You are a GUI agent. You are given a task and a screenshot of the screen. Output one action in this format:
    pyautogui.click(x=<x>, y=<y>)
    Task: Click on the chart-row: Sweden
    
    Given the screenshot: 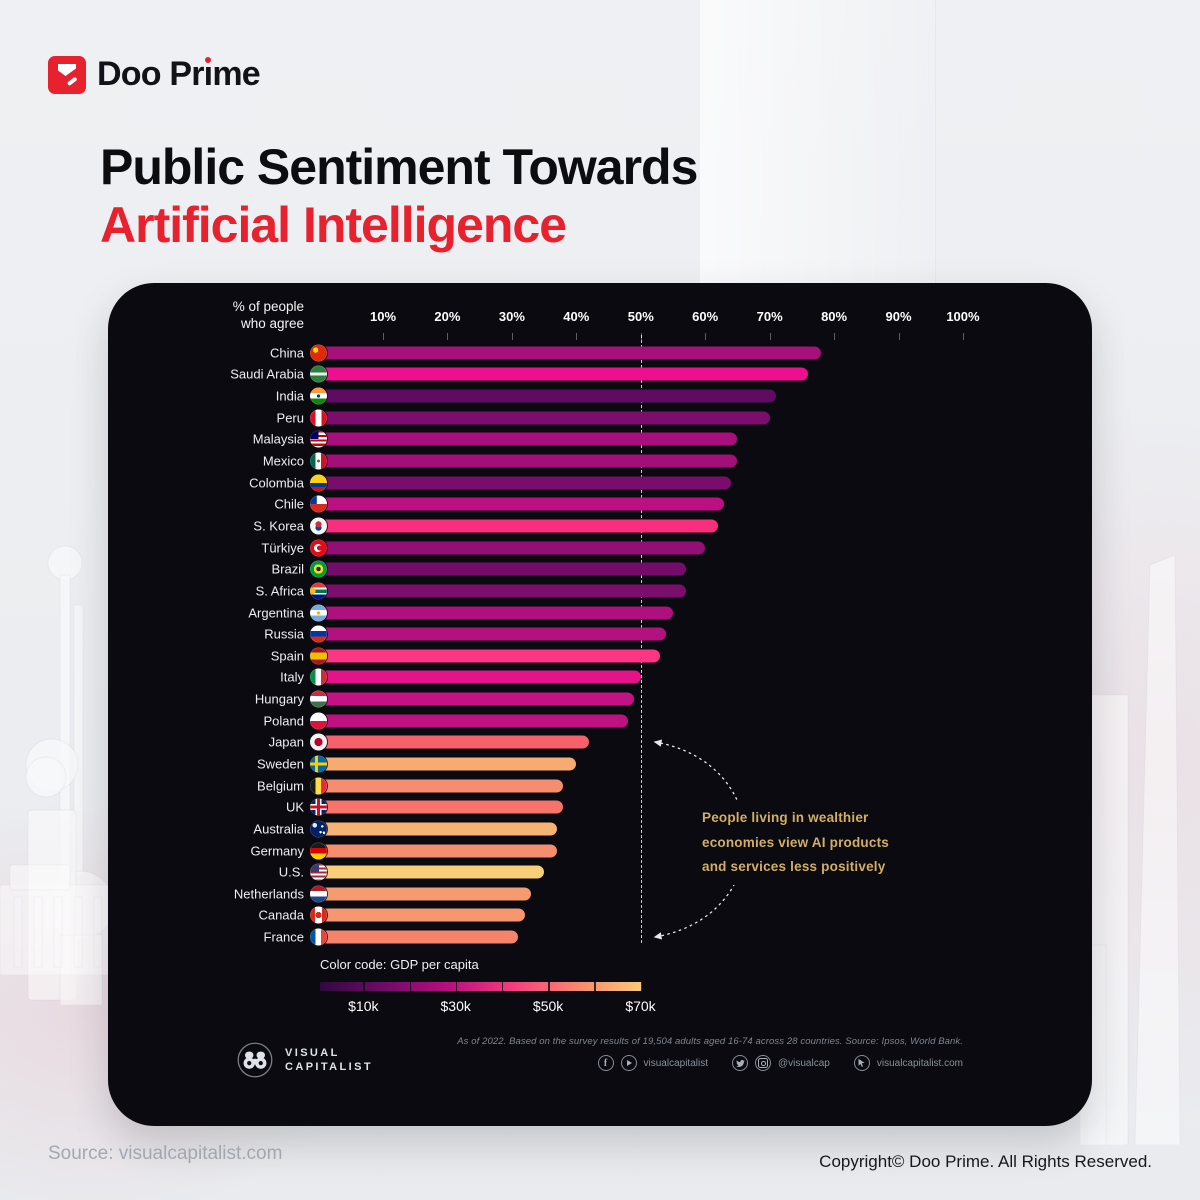 What is the action you would take?
    pyautogui.click(x=600, y=764)
    